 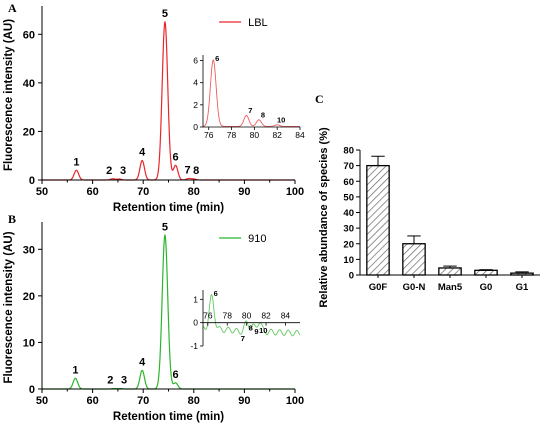 I want to click on x-tick-label: G0F, so click(x=378, y=287).